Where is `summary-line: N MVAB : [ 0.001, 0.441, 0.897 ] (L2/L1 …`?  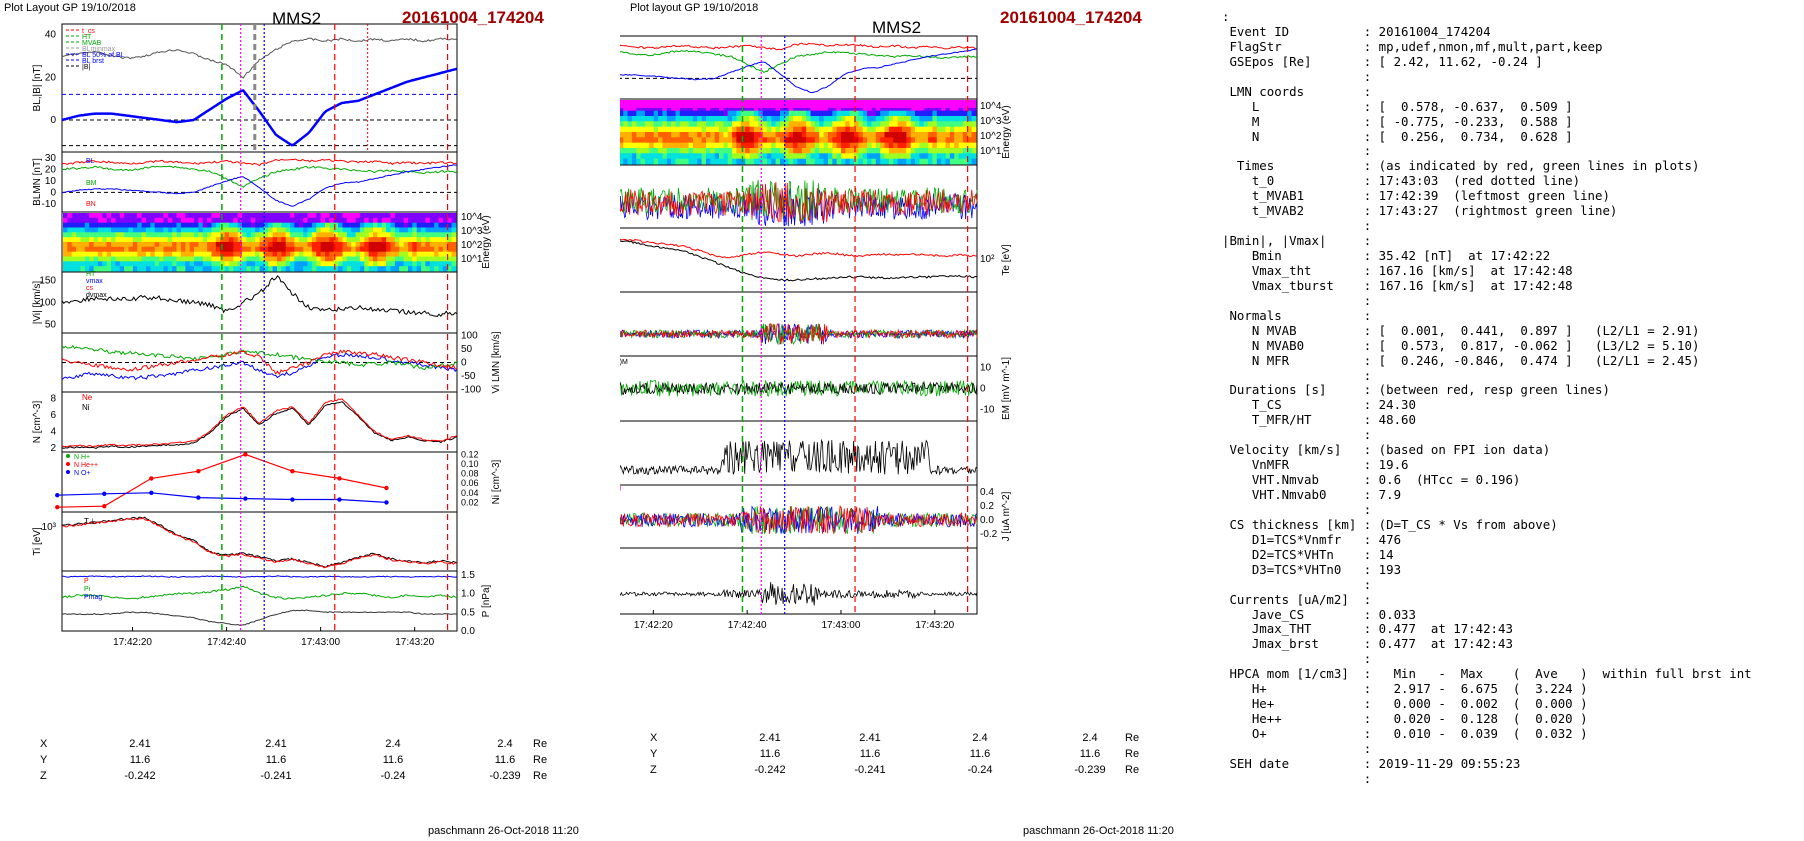 summary-line: N MVAB : [ 0.001, 0.441, 0.897 ] (L2/L1 … is located at coordinates (1461, 330).